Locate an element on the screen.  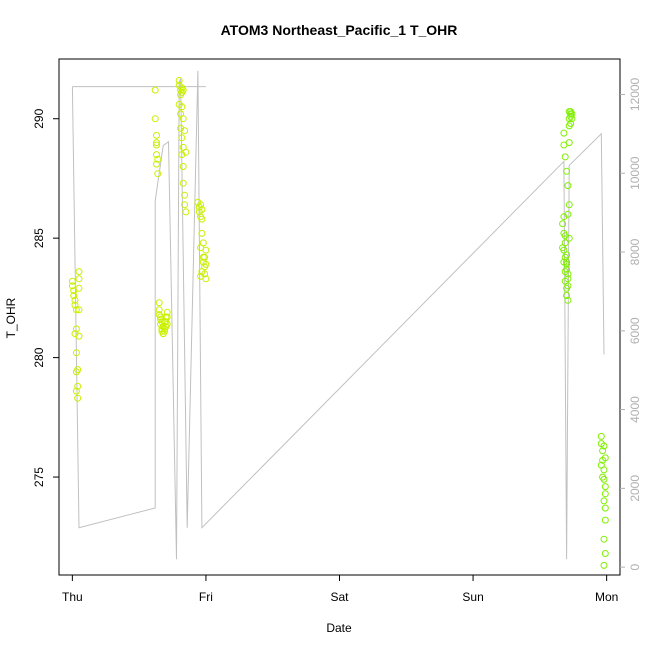
x-tick-label: Mon is located at coordinates (606, 597).